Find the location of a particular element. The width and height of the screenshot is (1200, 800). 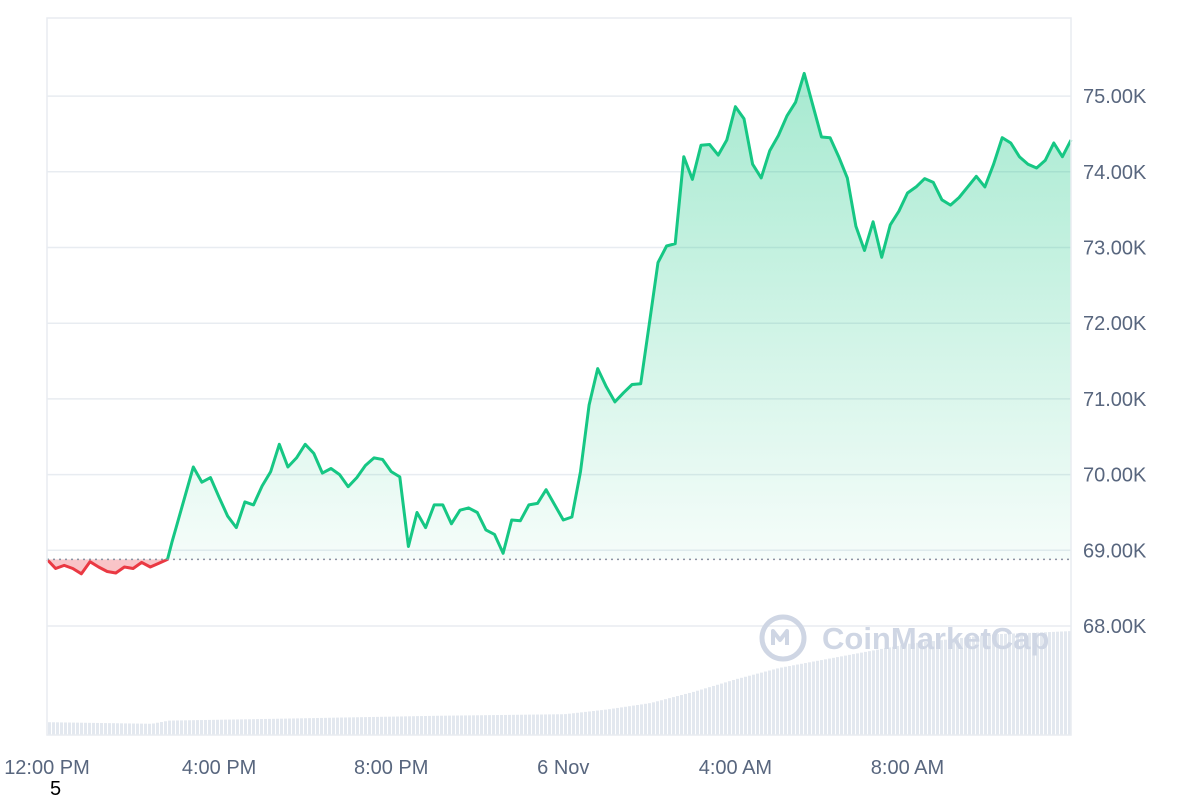

volume-bars is located at coordinates (559, 683).